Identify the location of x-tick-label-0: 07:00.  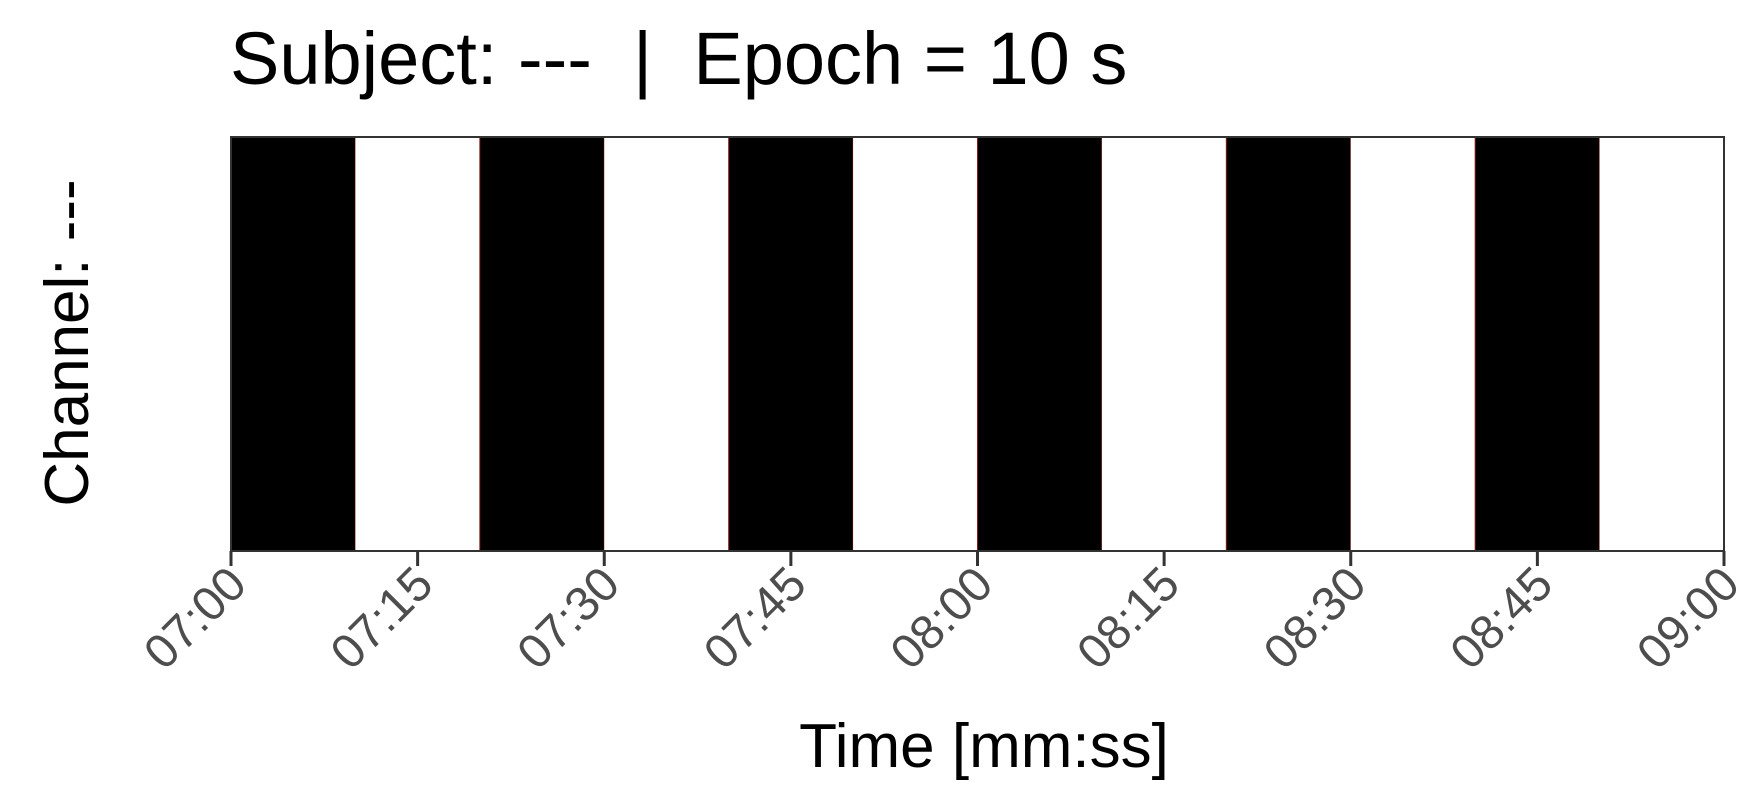
(195, 618).